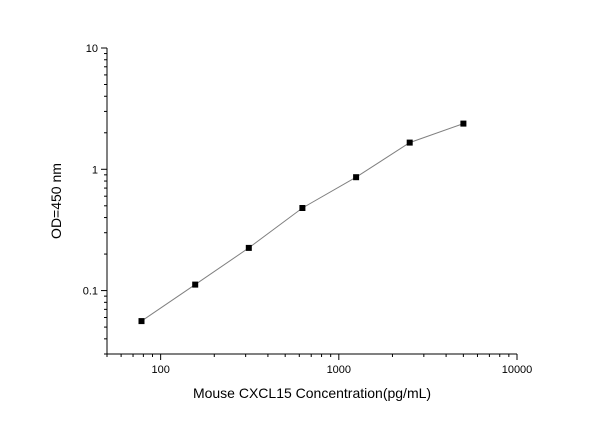 This screenshot has height=421, width=600. I want to click on x-ticks: 100 1000 10000, so click(319, 365).